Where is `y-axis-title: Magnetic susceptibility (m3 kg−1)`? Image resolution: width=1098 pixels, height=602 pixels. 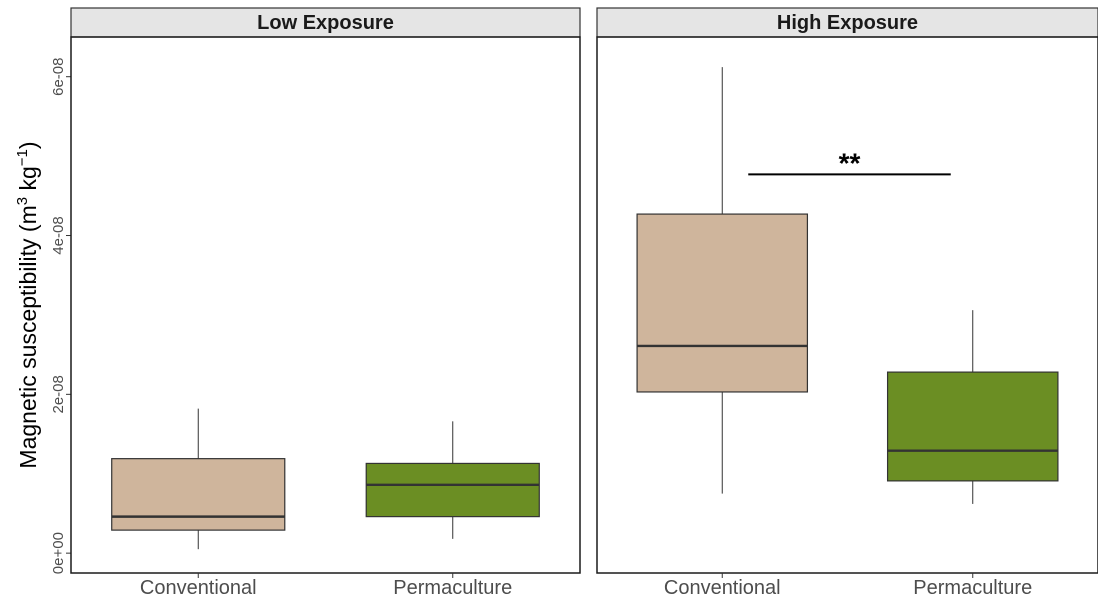
y-axis-title: Magnetic susceptibility (m3 kg−1) is located at coordinates (27, 304).